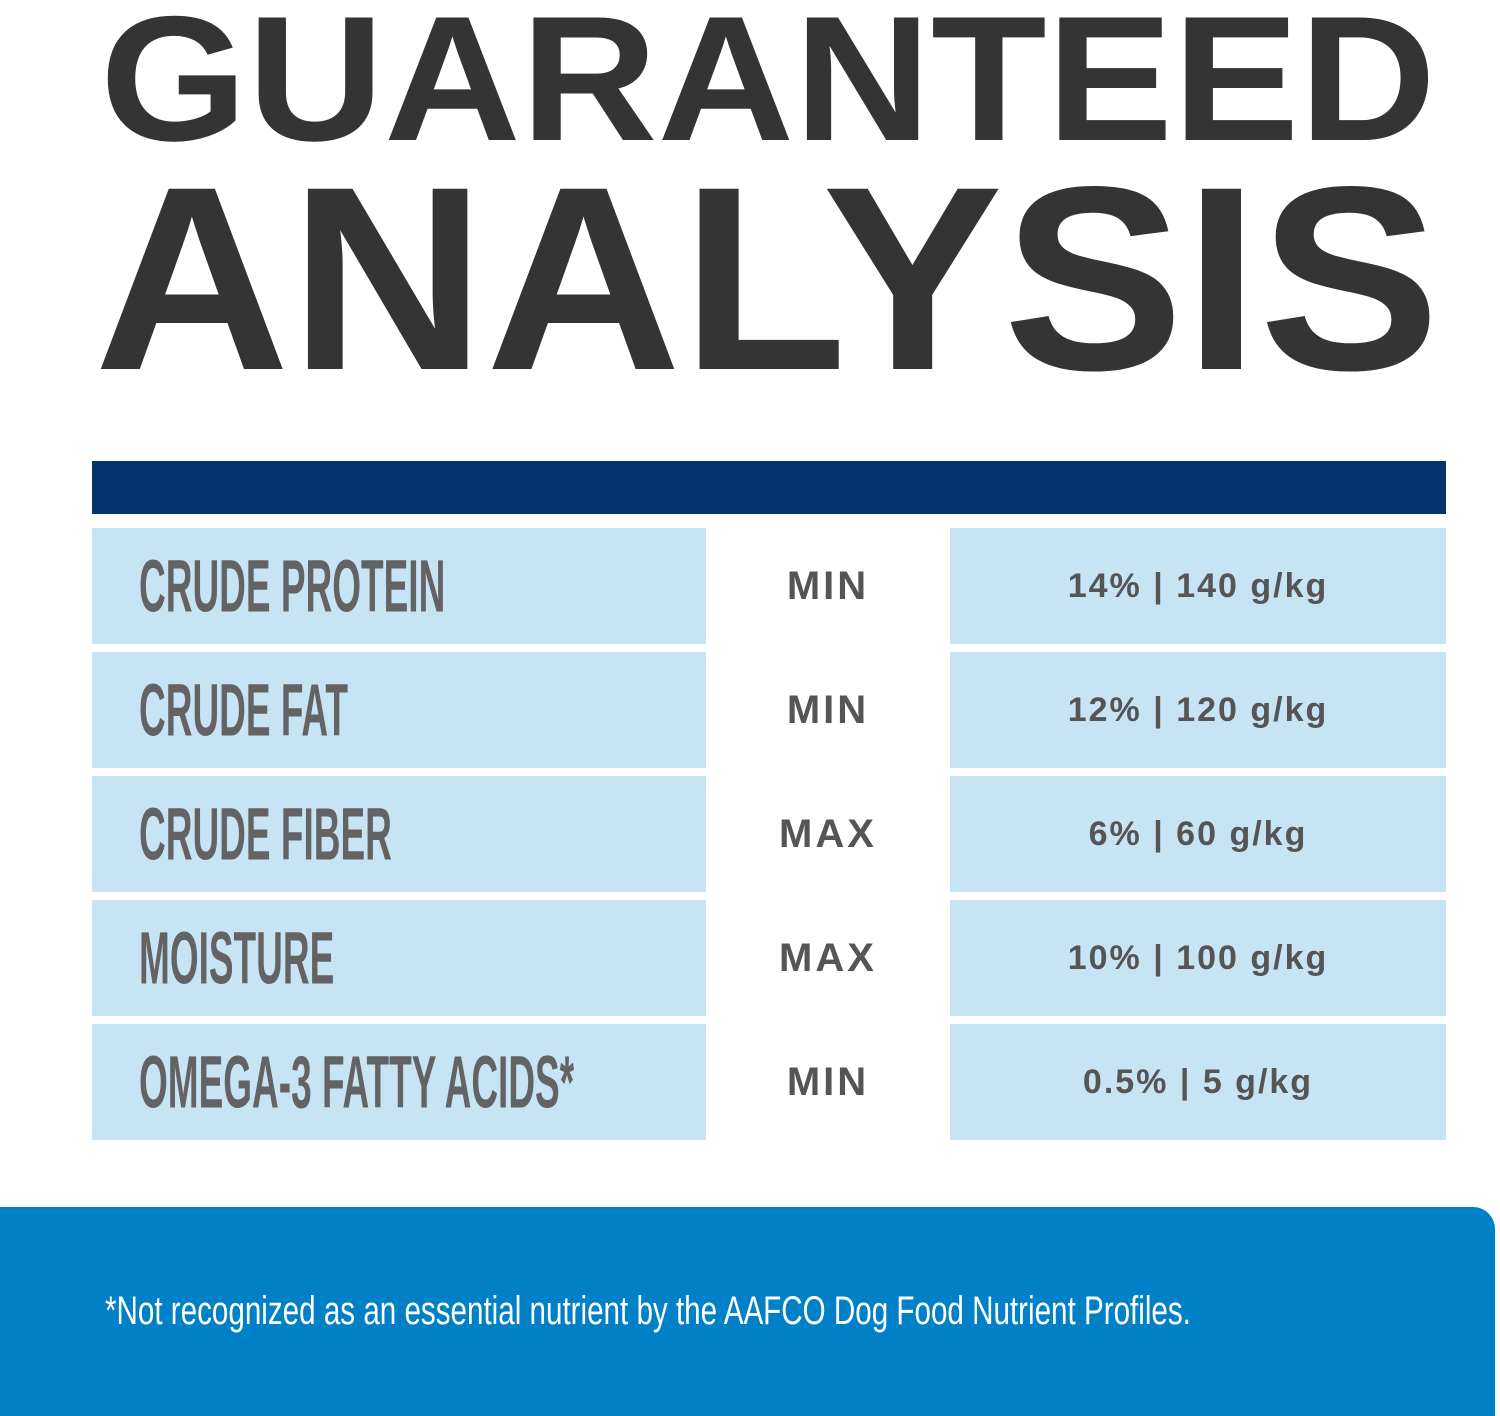  Describe the element at coordinates (357, 1082) in the screenshot. I see `nutrient-name: OMEGA-3 FATTY ACIDS*` at that location.